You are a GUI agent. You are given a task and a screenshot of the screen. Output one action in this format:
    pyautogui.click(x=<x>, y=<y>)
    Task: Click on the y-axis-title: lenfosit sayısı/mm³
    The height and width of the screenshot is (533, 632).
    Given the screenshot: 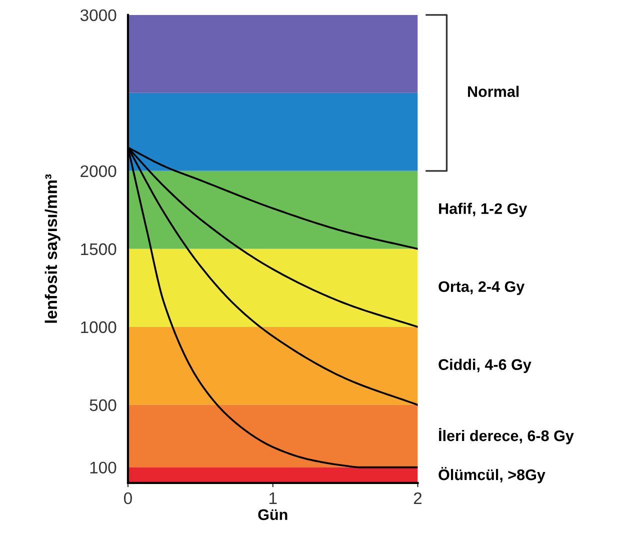 What is the action you would take?
    pyautogui.click(x=52, y=248)
    